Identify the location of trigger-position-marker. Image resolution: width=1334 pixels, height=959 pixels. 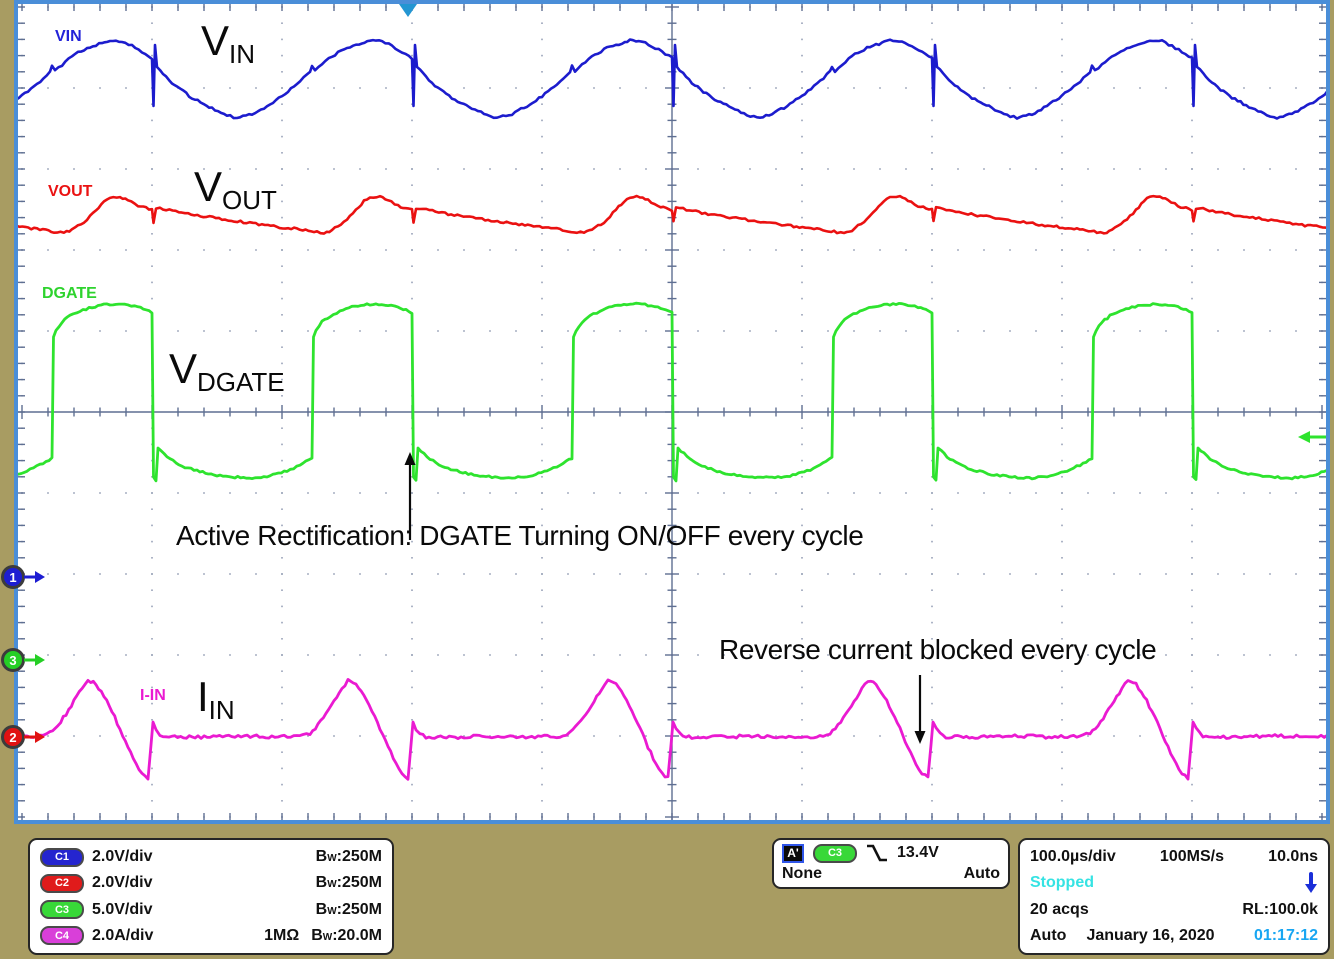
(408, 10).